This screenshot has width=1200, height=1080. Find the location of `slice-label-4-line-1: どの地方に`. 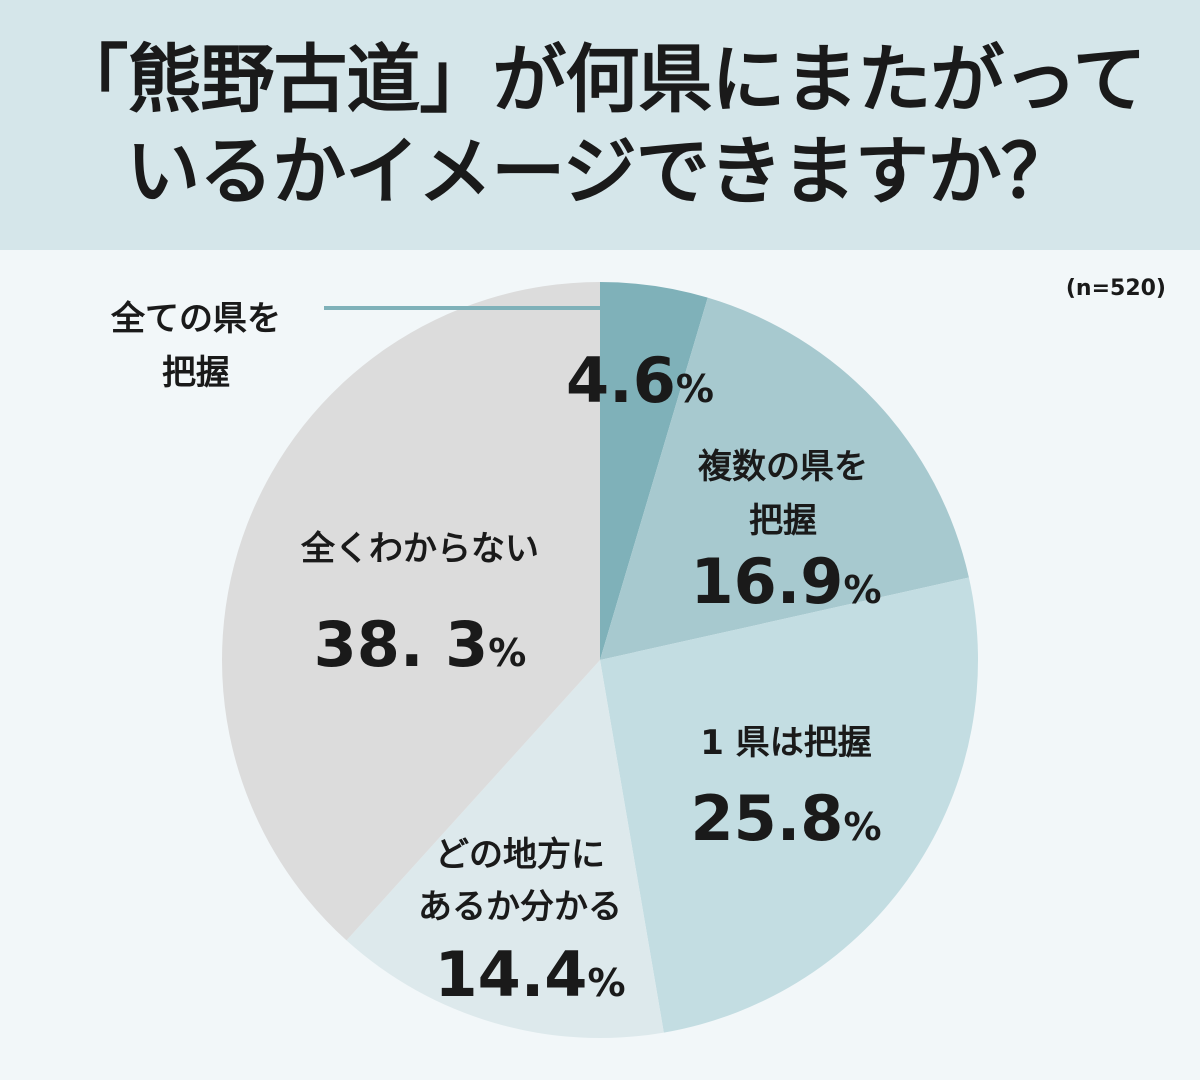

slice-label-4-line-1: どの地方に is located at coordinates (520, 855).